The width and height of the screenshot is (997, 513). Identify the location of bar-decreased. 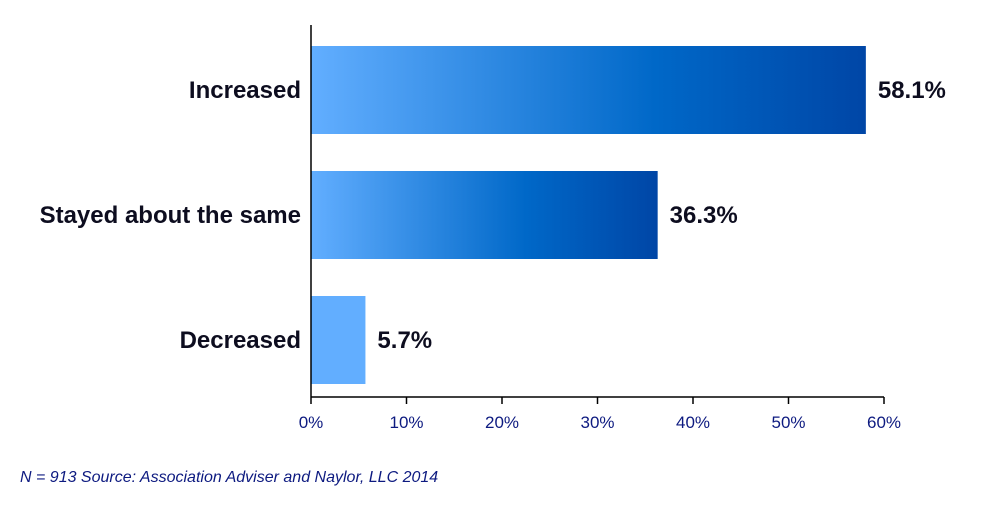
(338, 340).